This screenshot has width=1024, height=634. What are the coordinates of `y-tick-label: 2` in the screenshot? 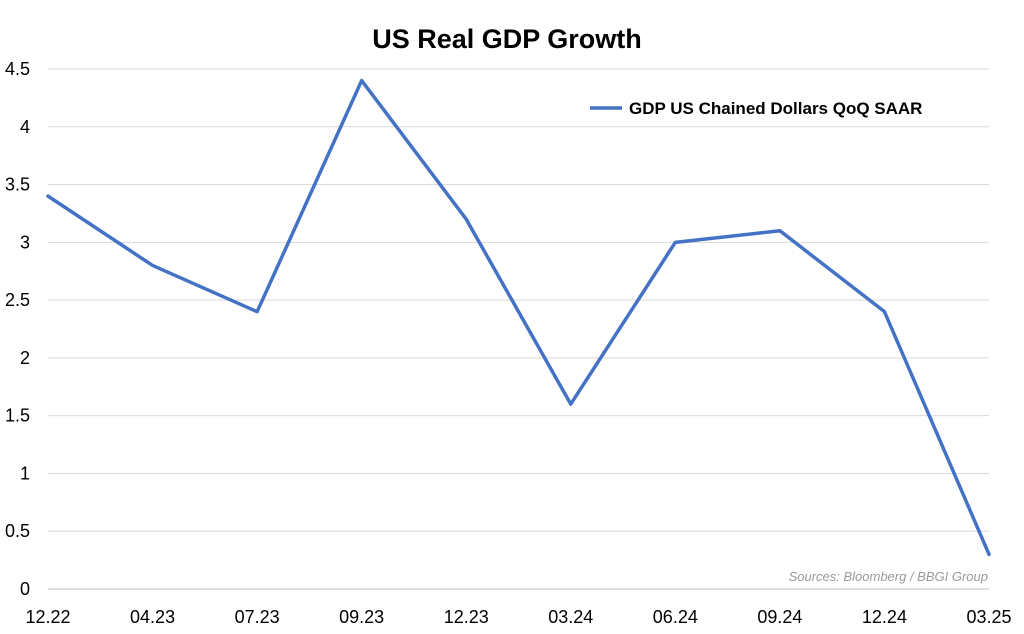 It's located at (25, 358).